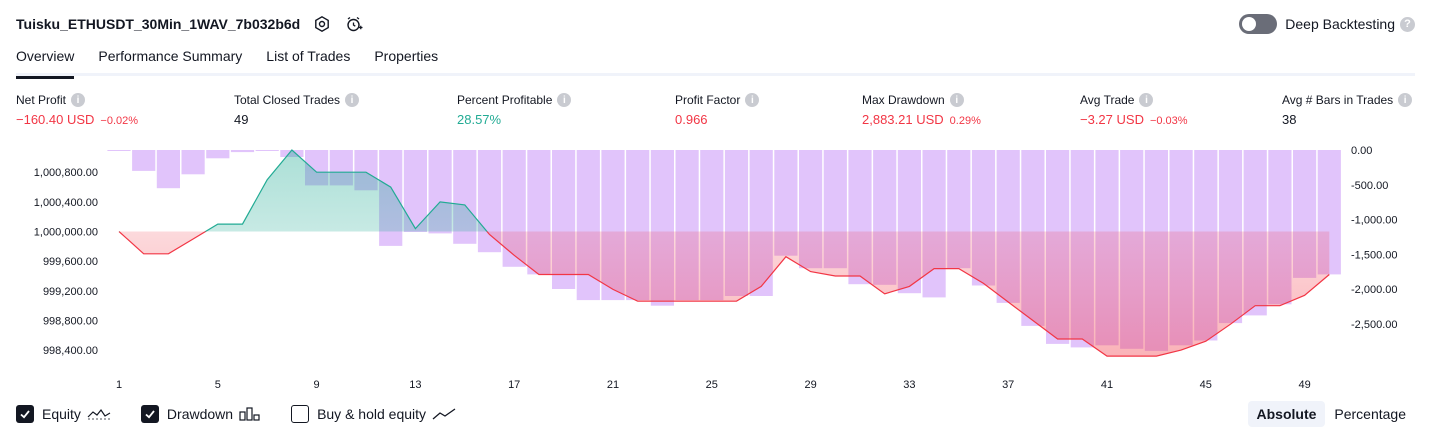 The image size is (1431, 438). Describe the element at coordinates (70, 351) in the screenshot. I see `y-axis-left-tick: 998,400.00` at that location.